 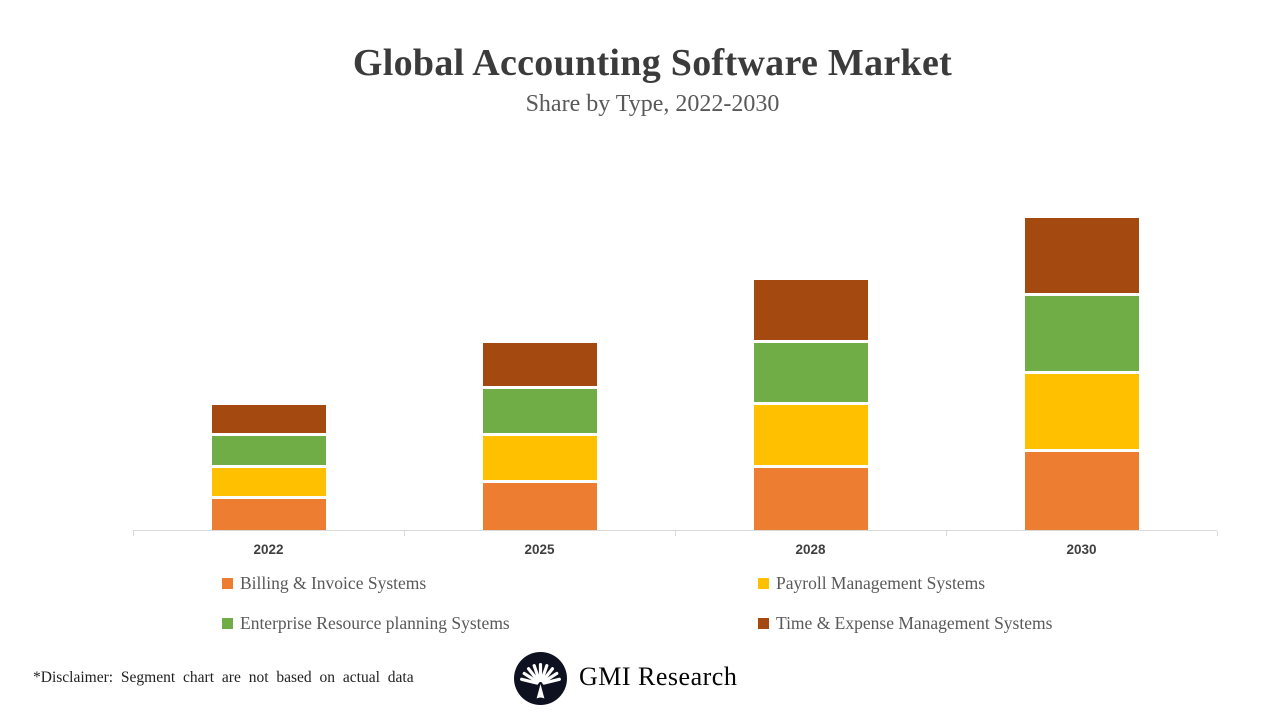 I want to click on page-title: Global Accounting Software Market, so click(x=652, y=63).